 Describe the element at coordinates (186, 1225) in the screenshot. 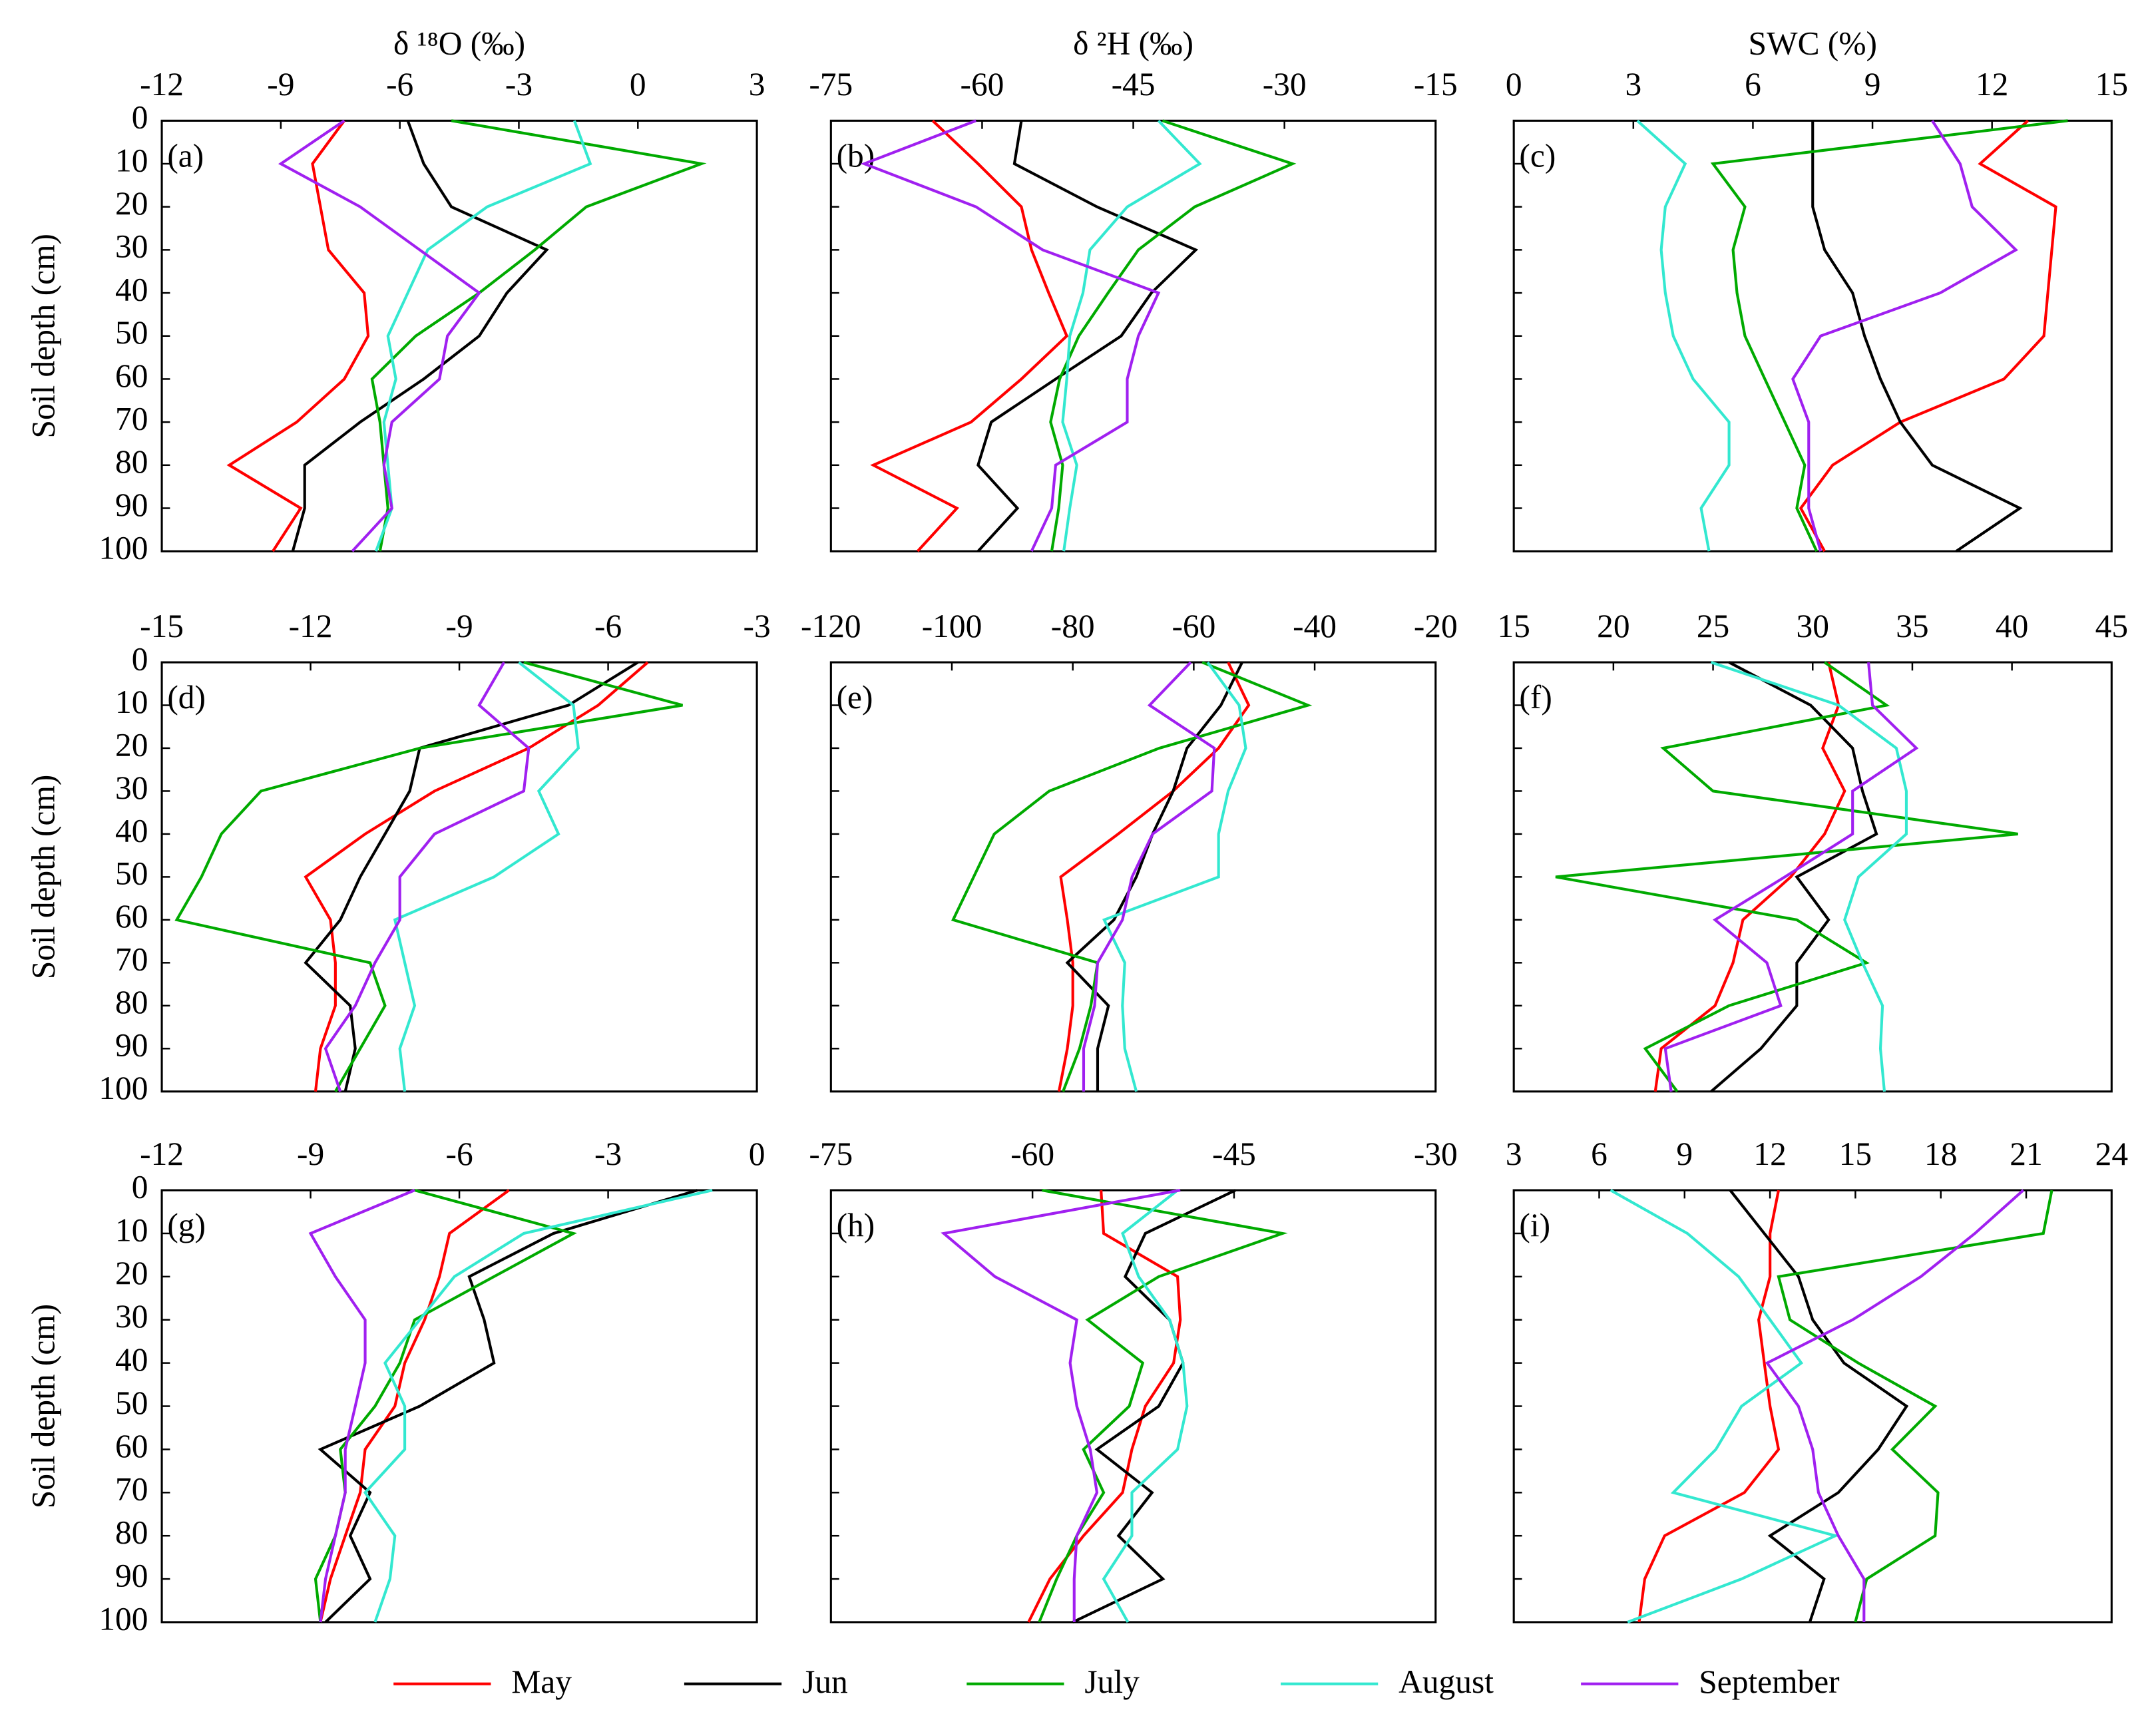

I see `panel-label: (g)` at that location.